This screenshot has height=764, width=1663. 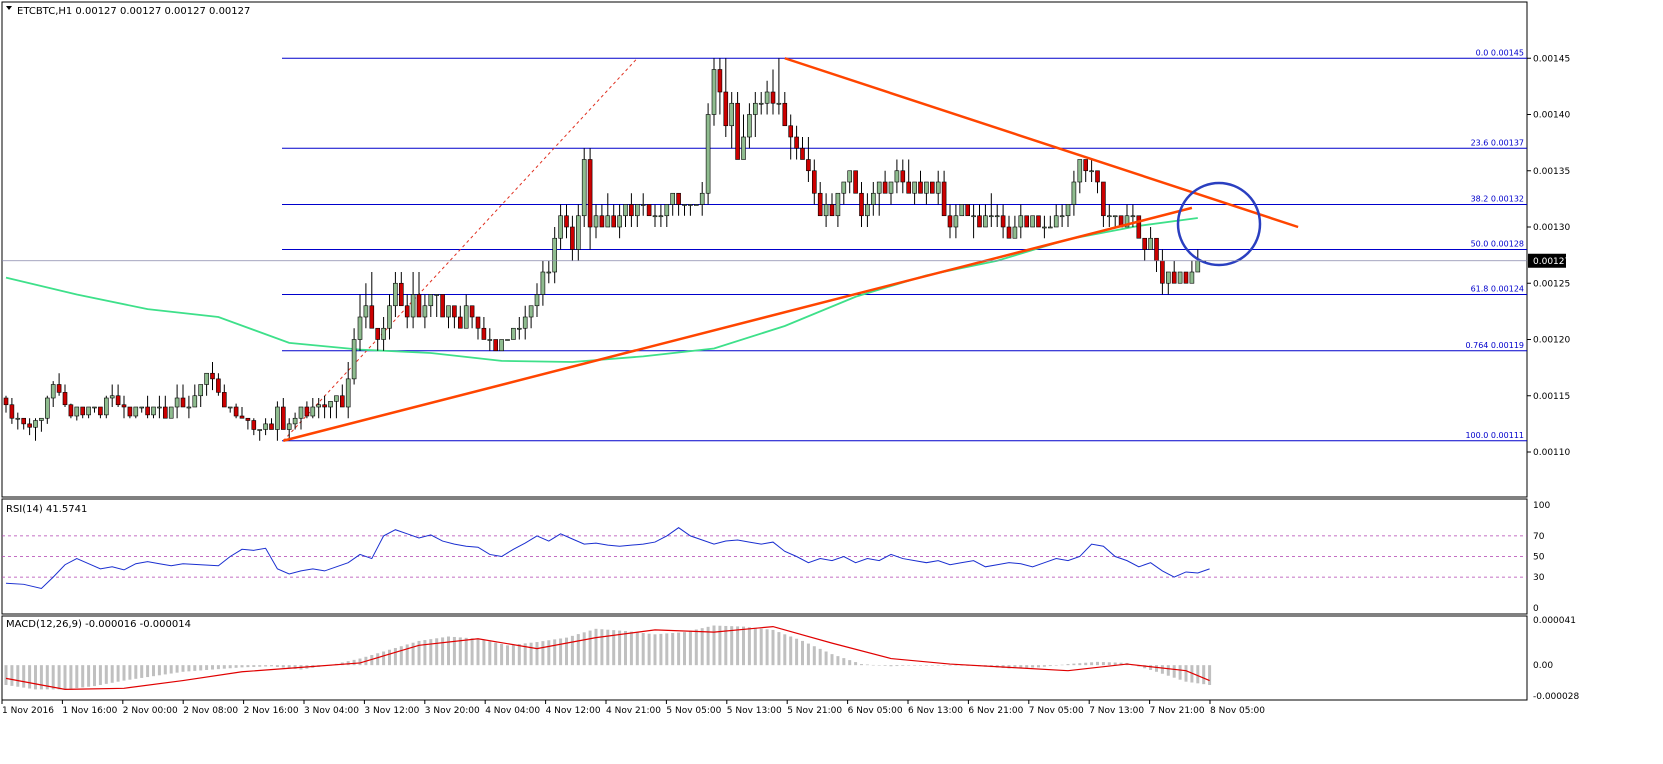 I want to click on macd-panel: -0.000028 0.00 0.000041, so click(x=790, y=658).